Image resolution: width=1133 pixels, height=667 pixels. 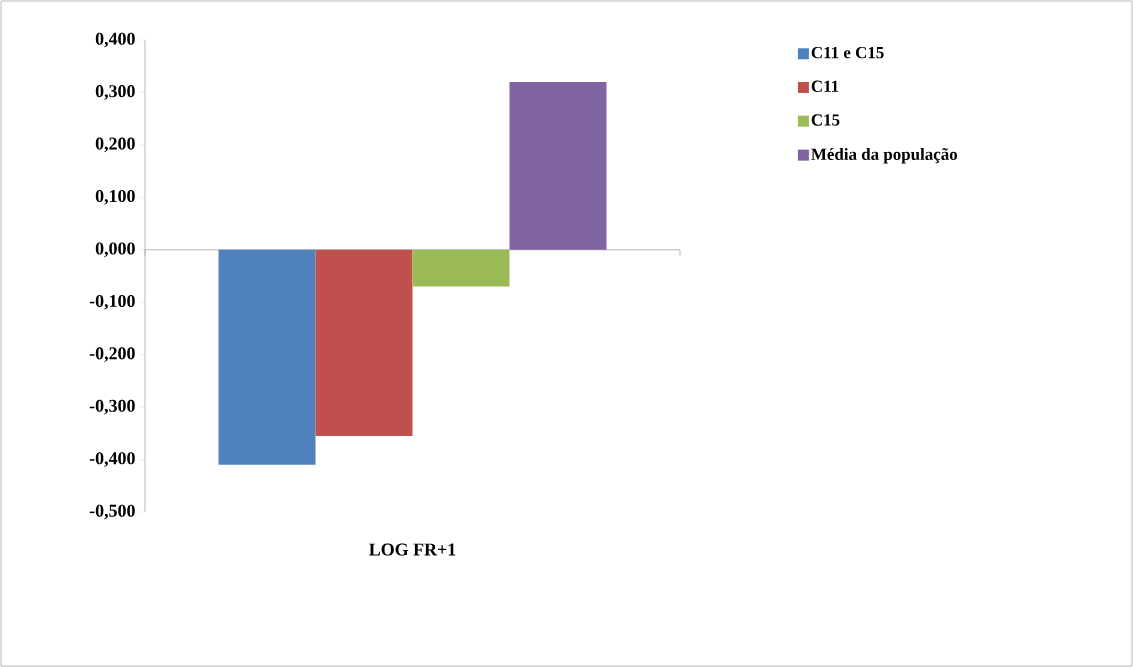 I want to click on x-tick-label: LOG FR+1, so click(x=412, y=549).